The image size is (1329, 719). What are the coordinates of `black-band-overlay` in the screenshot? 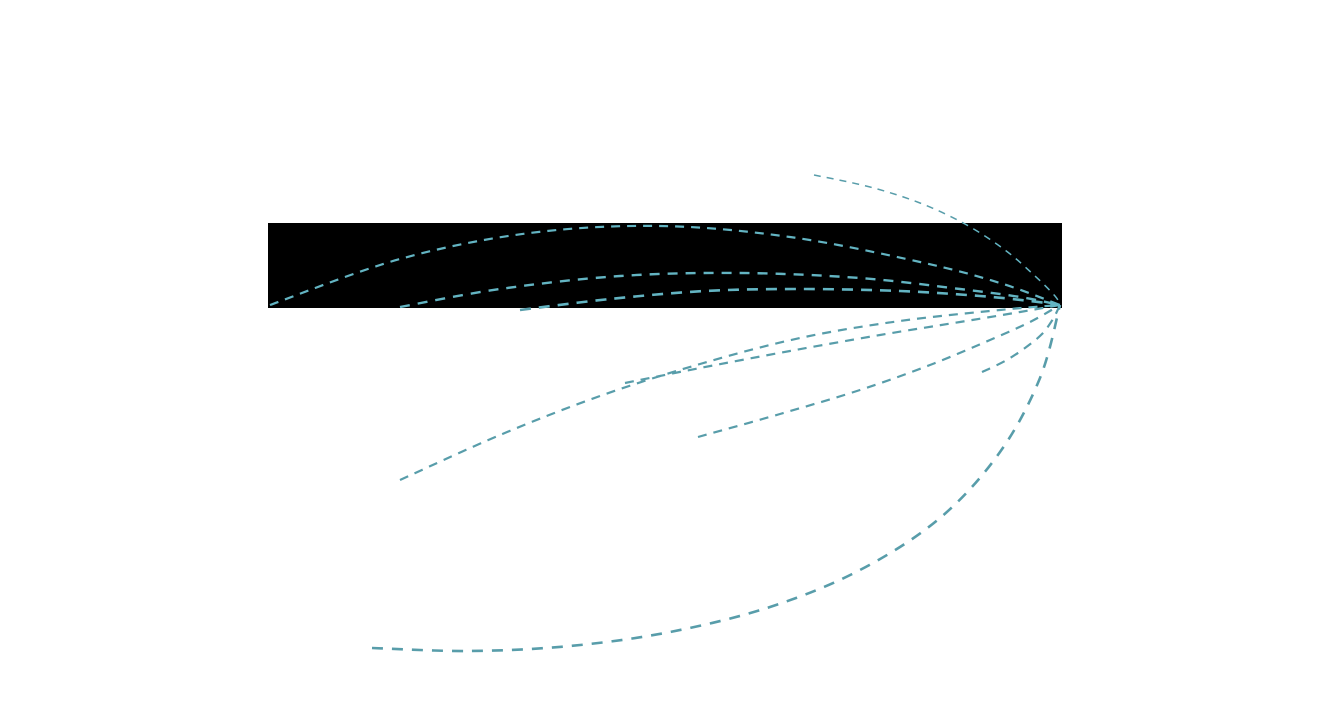 It's located at (665, 265).